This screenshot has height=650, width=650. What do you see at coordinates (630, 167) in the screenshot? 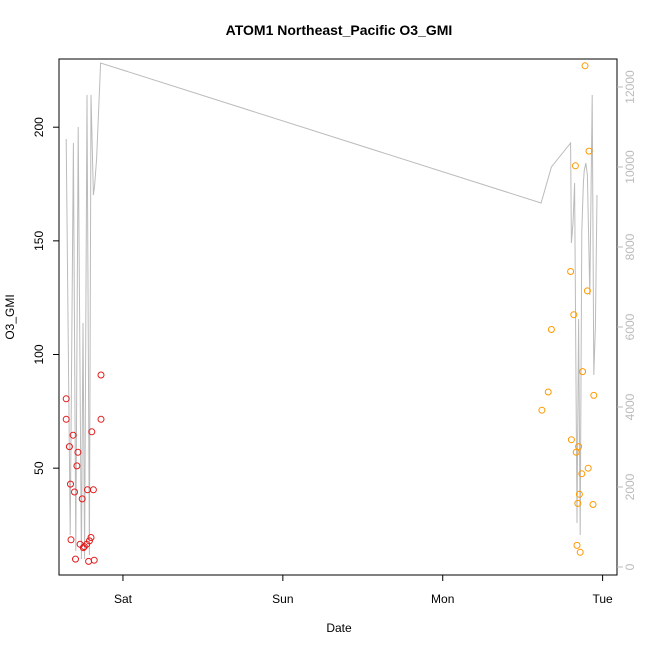
I see `y2-tick-label: 10000` at bounding box center [630, 167].